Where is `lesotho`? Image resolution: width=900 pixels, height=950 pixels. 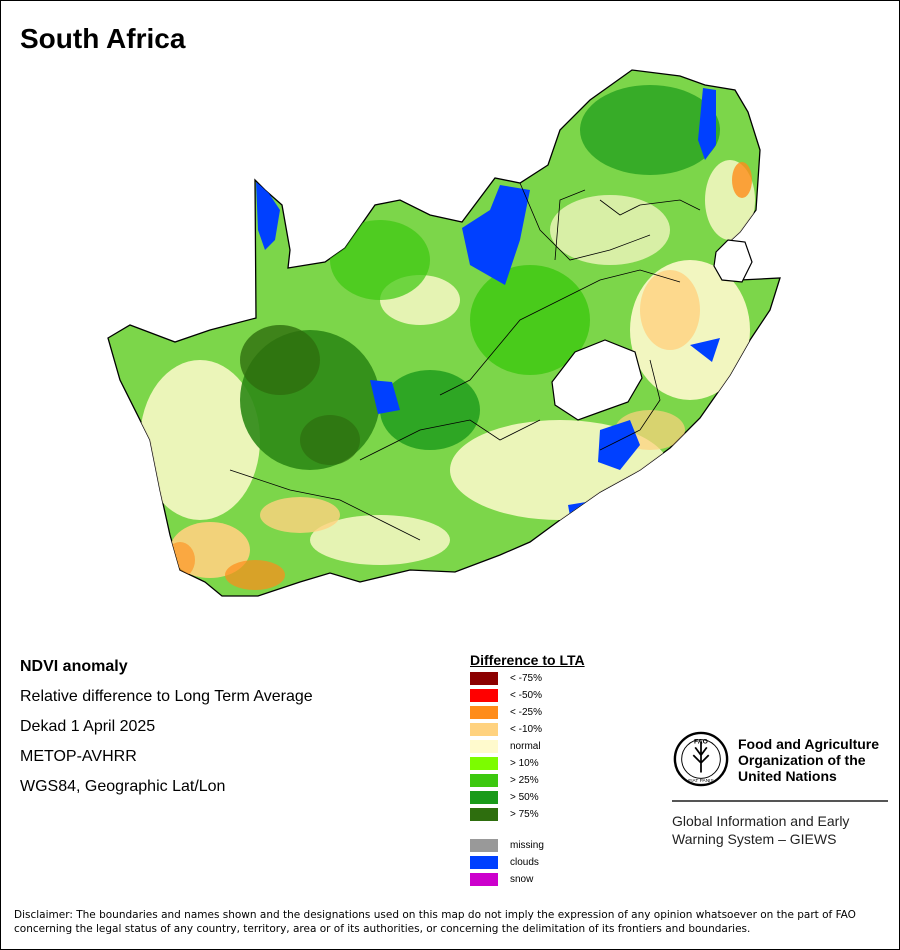
lesotho is located at coordinates (597, 380).